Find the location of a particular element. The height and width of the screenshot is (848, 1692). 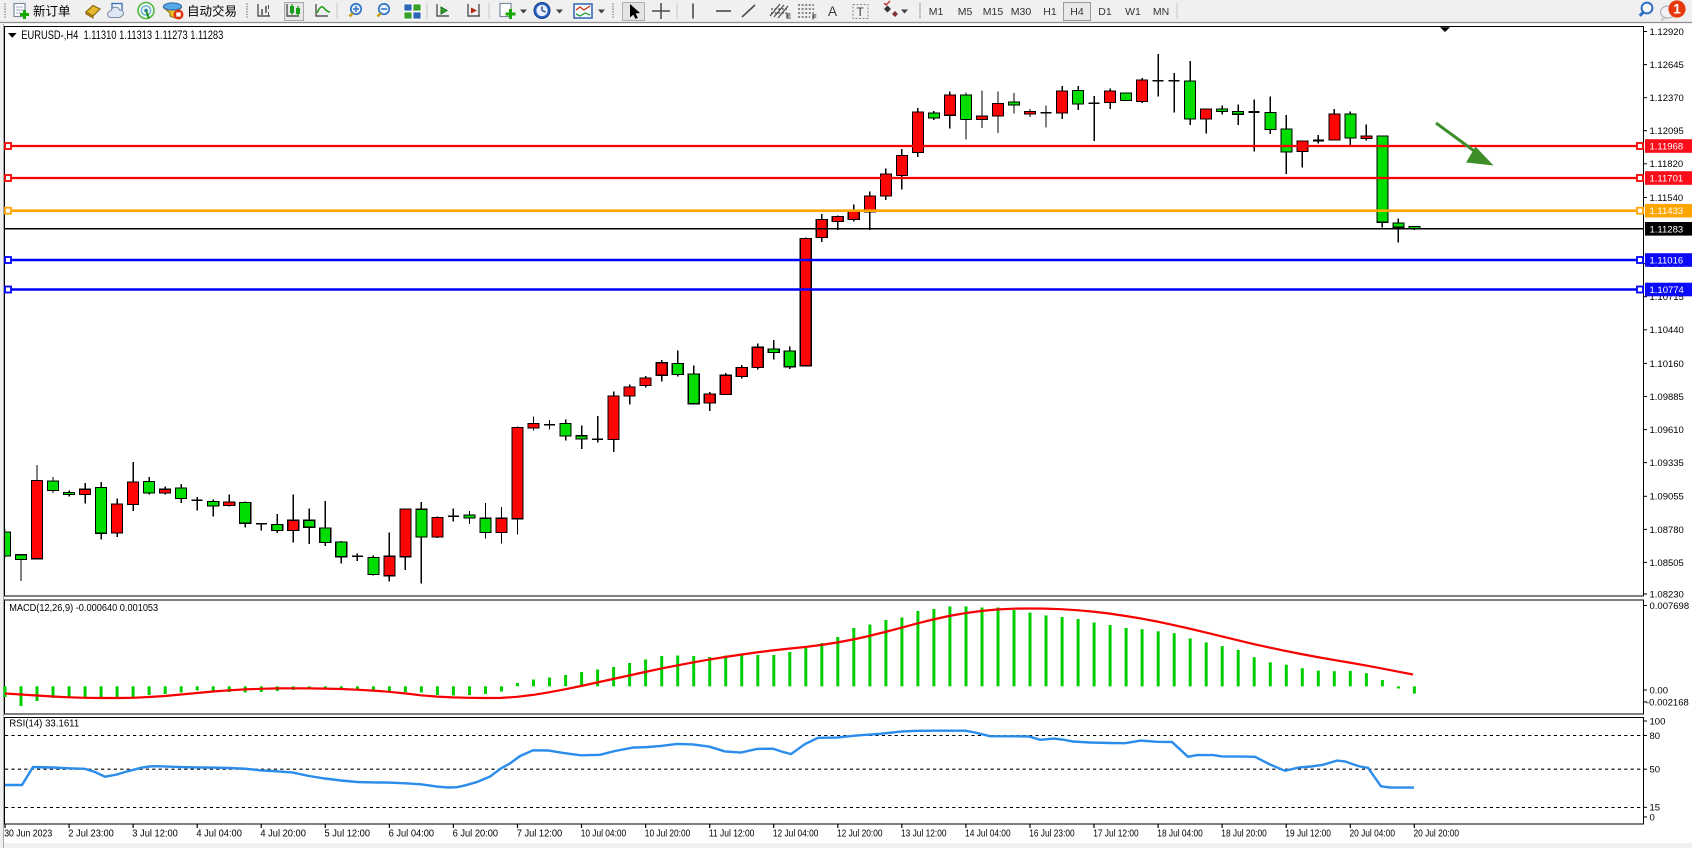

svg-text: 1.10774 is located at coordinates (1667, 290).